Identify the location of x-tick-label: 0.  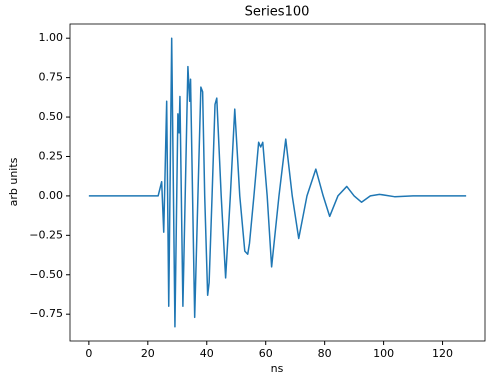
(88, 353).